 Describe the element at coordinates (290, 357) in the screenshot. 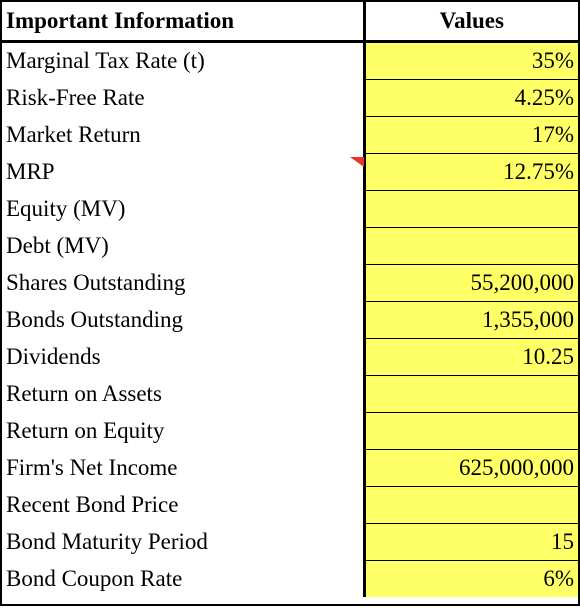

I see `table-row: Dividends 10.25` at that location.